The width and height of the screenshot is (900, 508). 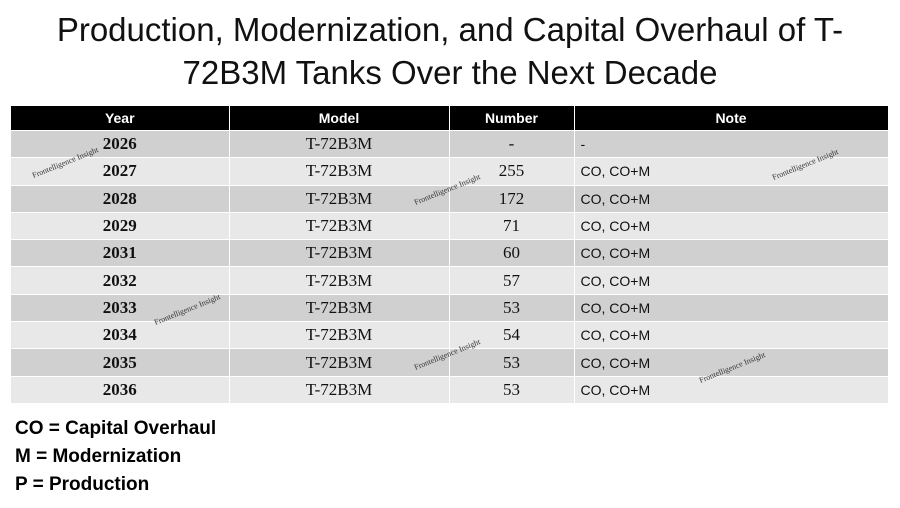 What do you see at coordinates (512, 118) in the screenshot?
I see `column-header: Number` at bounding box center [512, 118].